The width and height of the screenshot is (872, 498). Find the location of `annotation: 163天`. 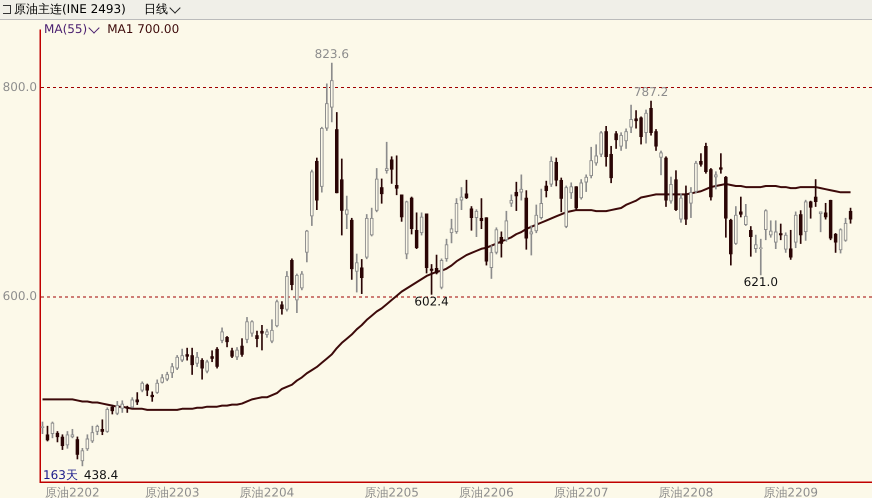

annotation: 163天 is located at coordinates (60, 475).